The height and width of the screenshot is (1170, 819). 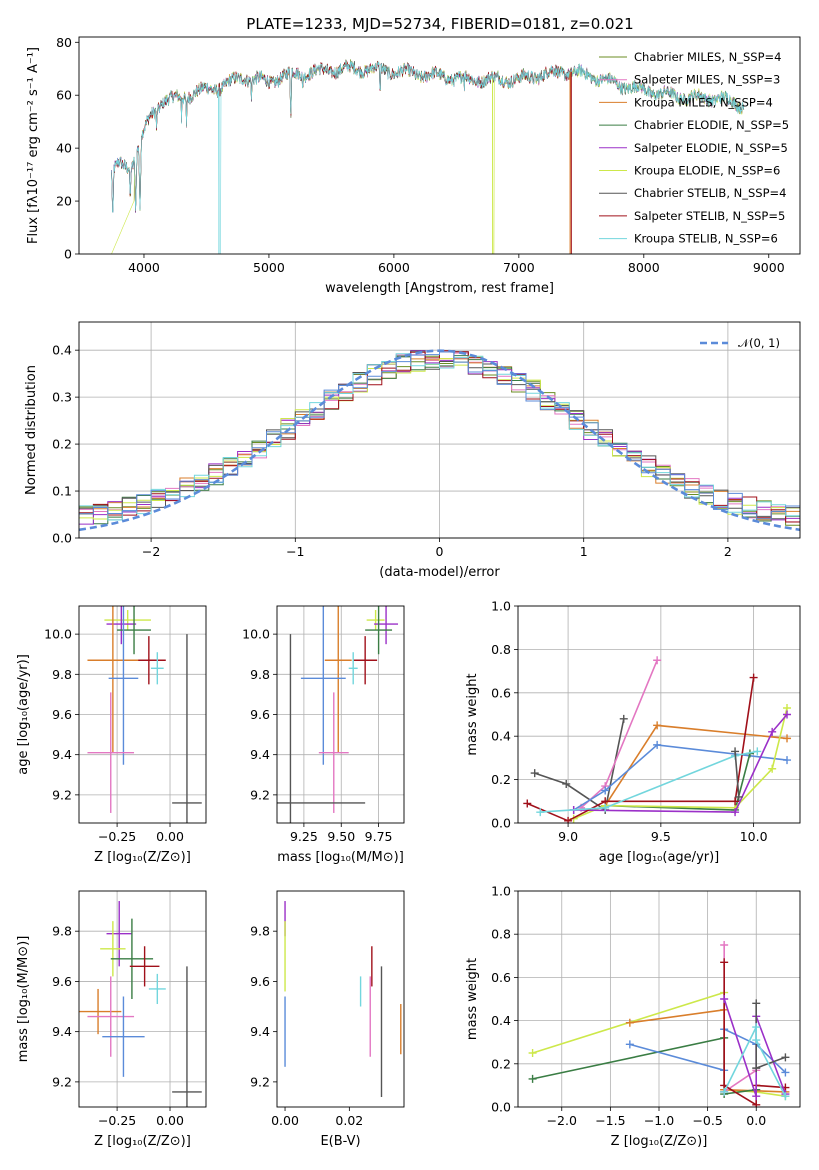 What do you see at coordinates (501, 779) in the screenshot?
I see `y-tick-label: 0.2` at bounding box center [501, 779].